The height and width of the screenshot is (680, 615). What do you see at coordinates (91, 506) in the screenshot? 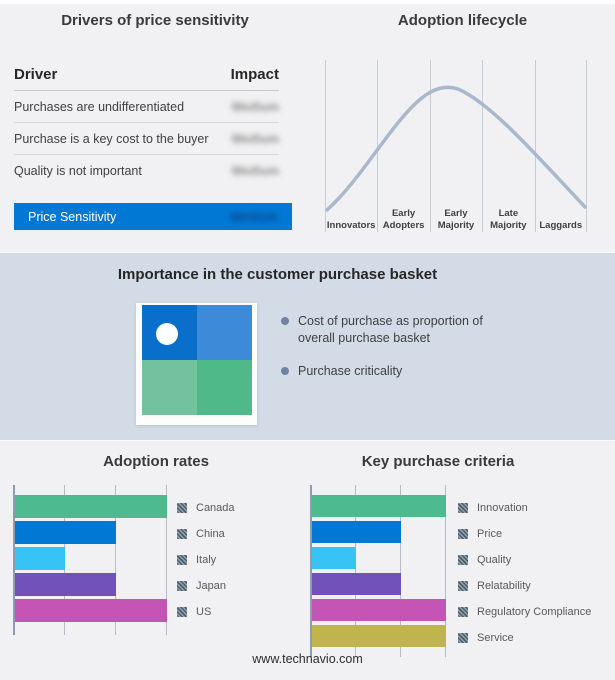
I see `bar-canada` at bounding box center [91, 506].